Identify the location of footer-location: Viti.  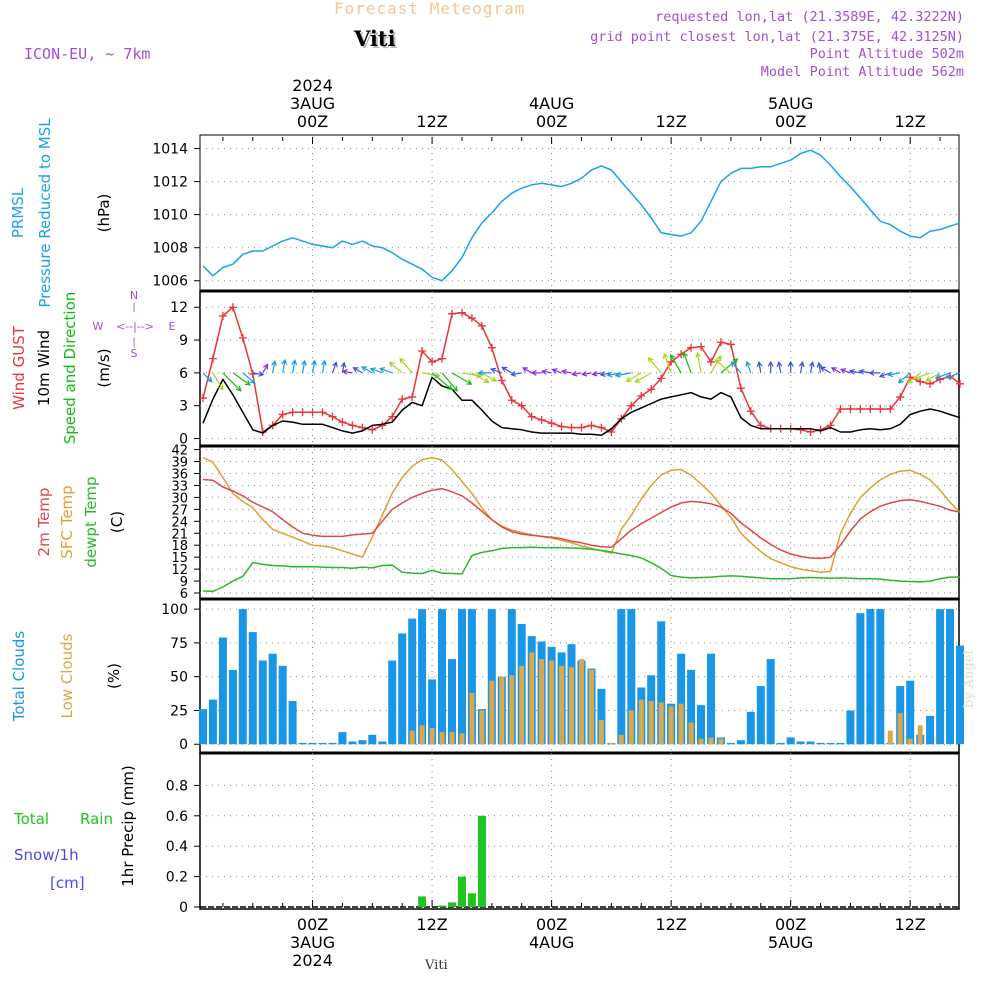
(436, 965).